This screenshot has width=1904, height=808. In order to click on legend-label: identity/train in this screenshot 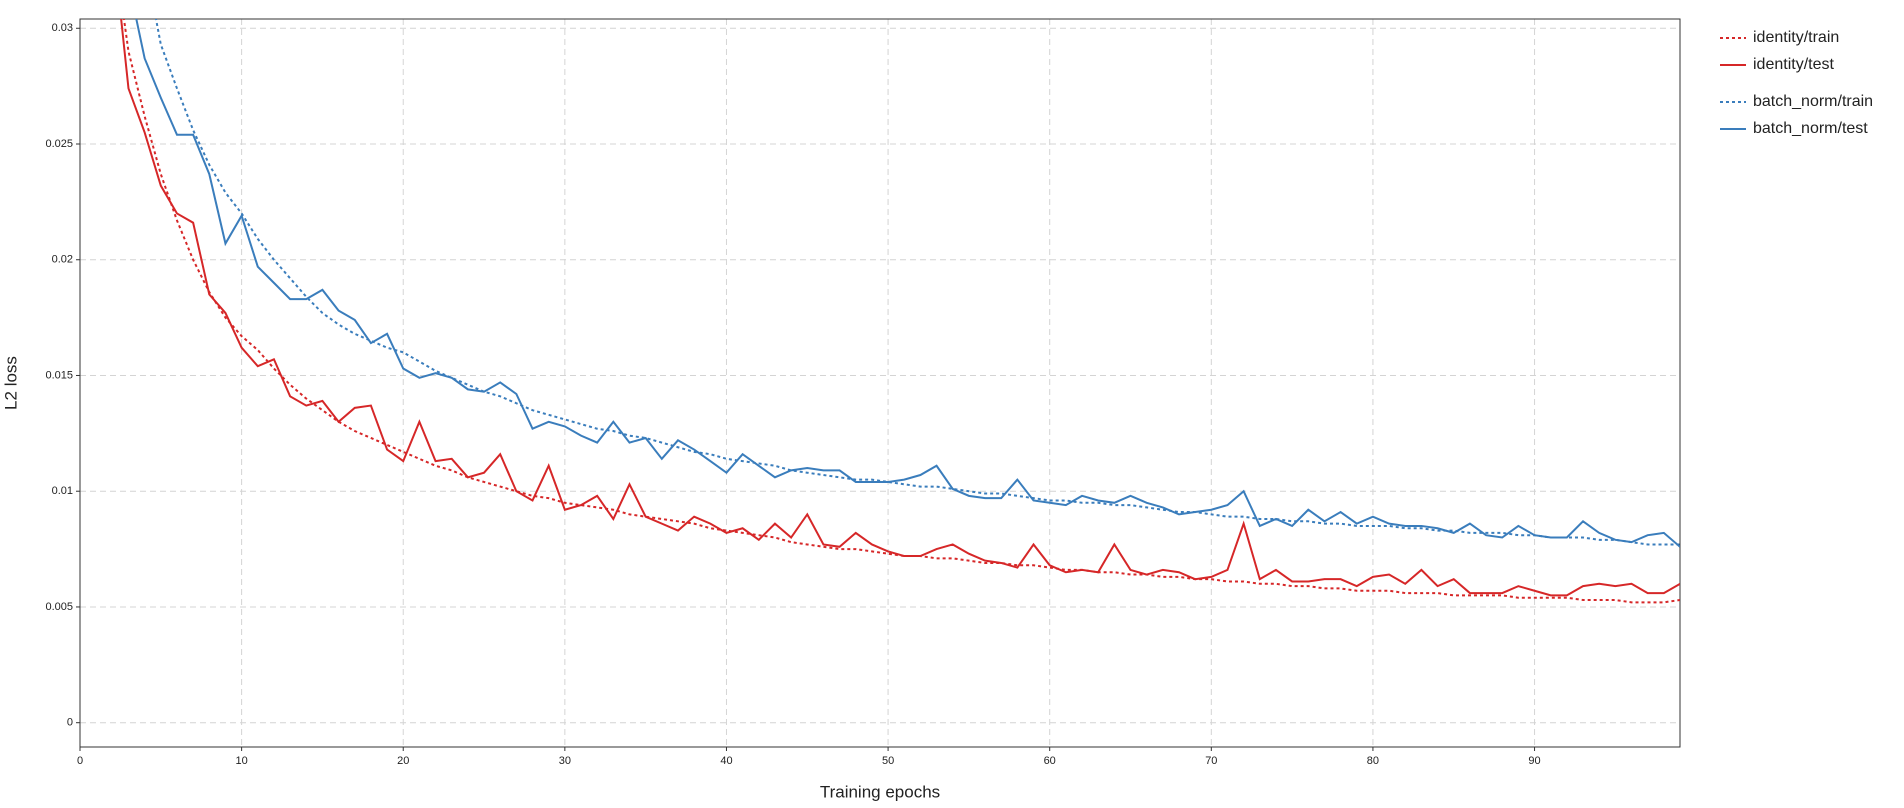, I will do `click(1796, 37)`.